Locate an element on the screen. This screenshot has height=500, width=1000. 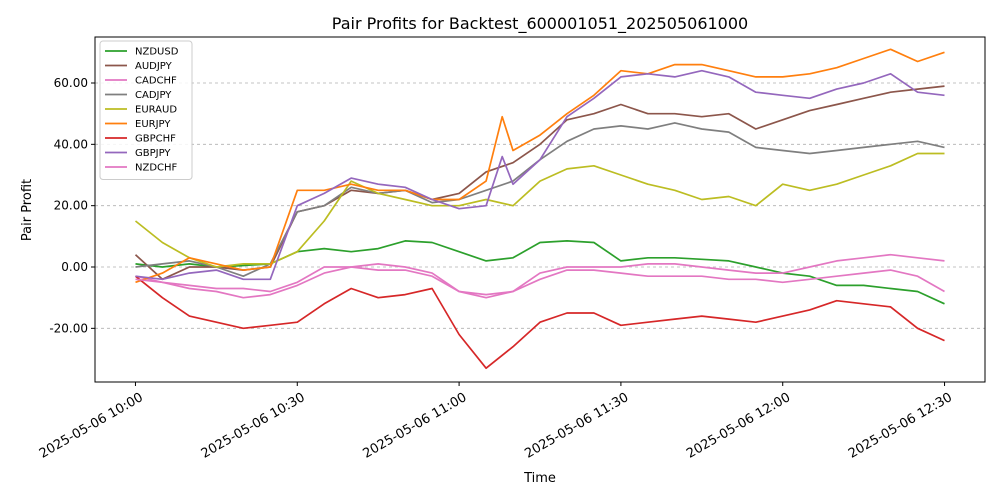
x-tick-label: 2025-05-06 10:00 is located at coordinates (91, 426).